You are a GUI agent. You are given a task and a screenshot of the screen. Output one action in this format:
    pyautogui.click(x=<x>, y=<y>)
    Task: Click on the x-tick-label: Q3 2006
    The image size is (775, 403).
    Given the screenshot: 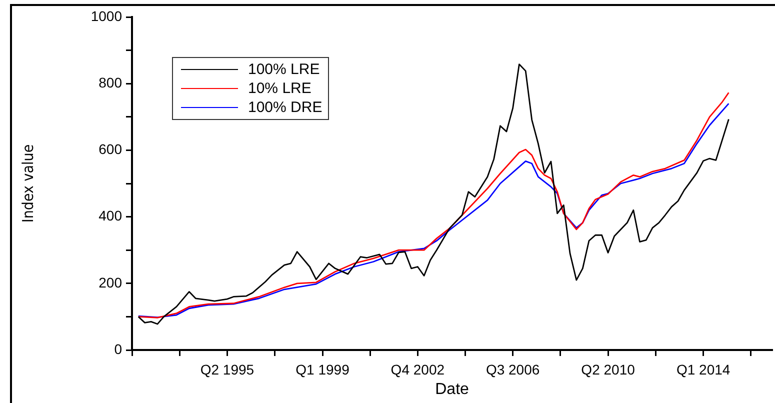 What is the action you would take?
    pyautogui.click(x=513, y=369)
    